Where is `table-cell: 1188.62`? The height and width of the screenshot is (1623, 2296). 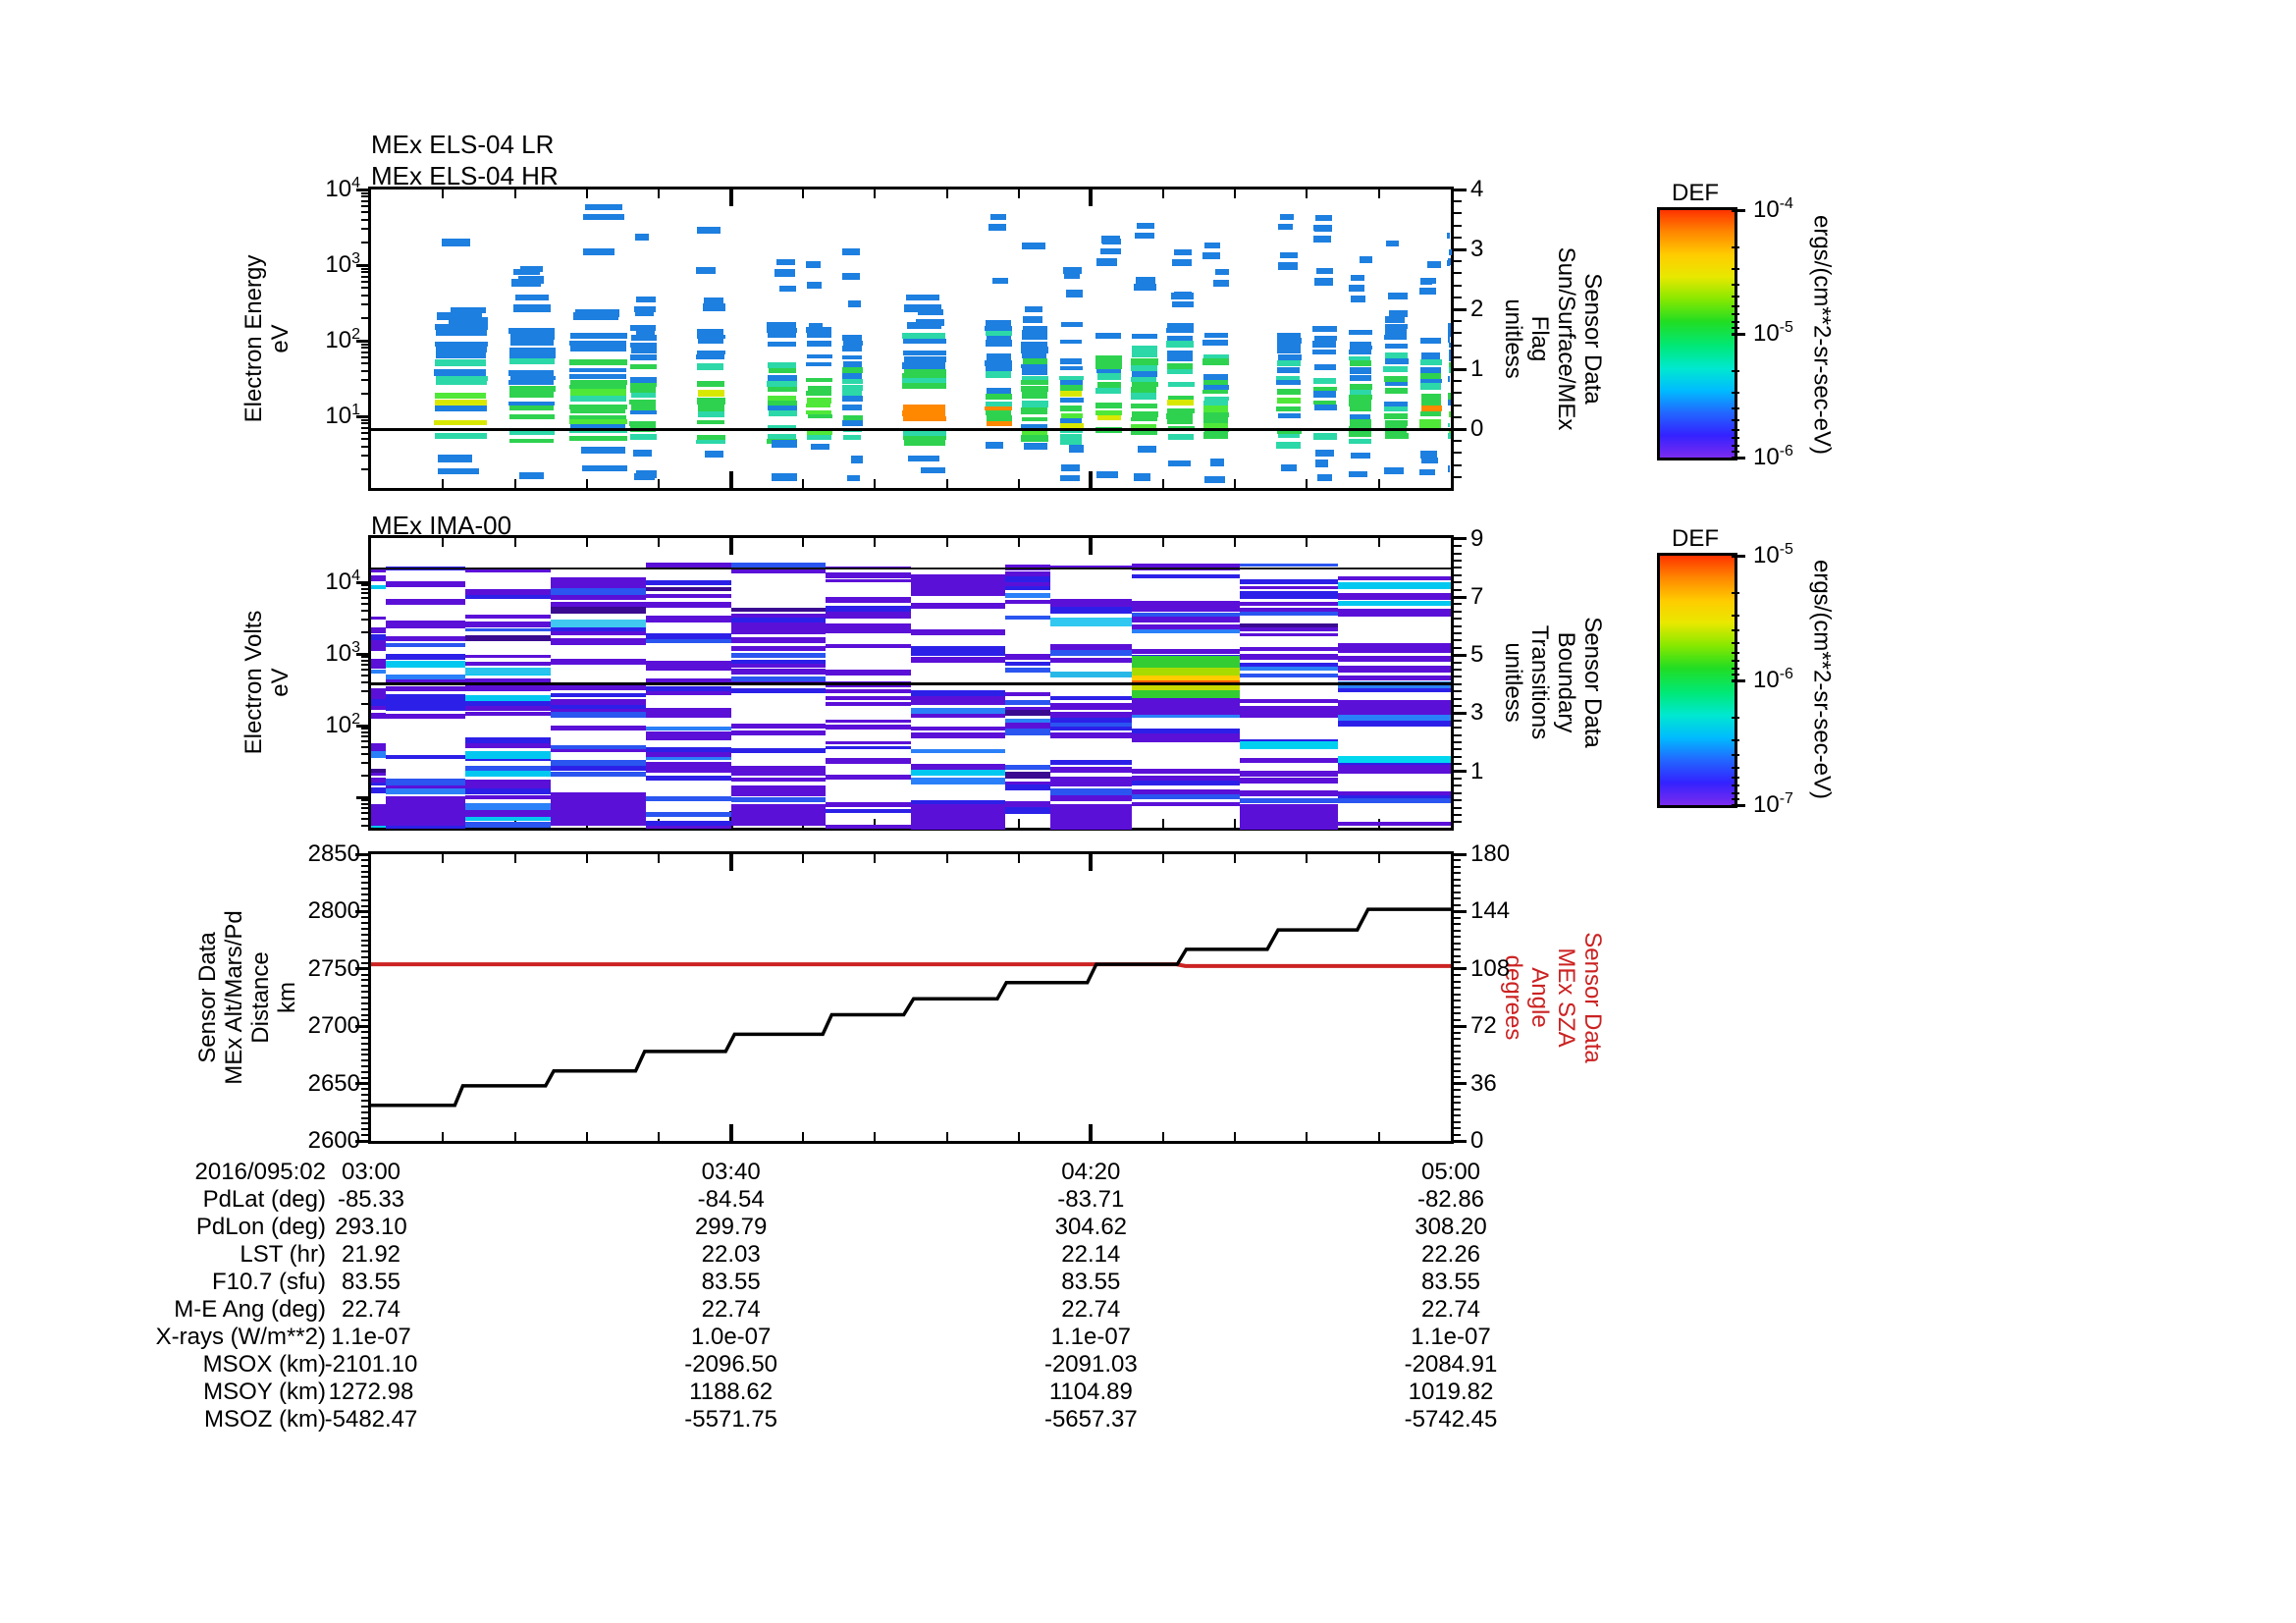
table-cell: 1188.62 is located at coordinates (732, 1392).